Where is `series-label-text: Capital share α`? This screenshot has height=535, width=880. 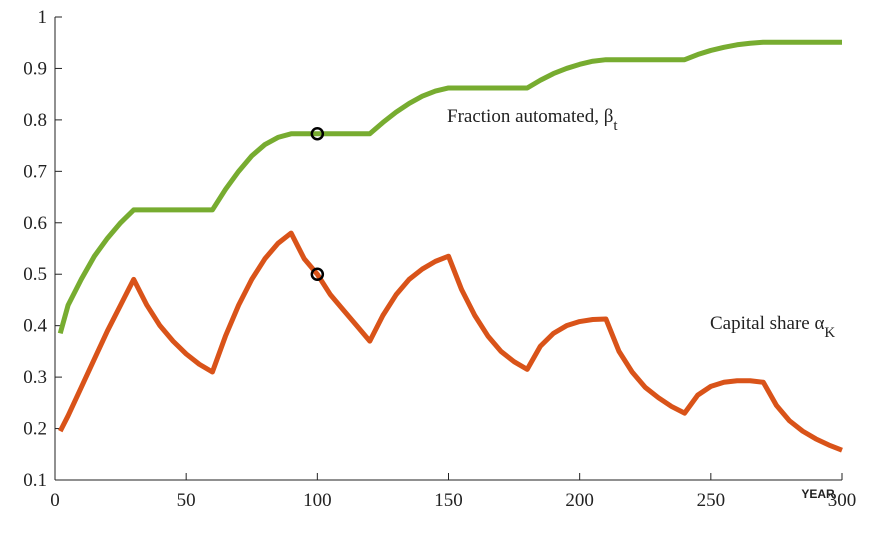 series-label-text: Capital share α is located at coordinates (767, 323).